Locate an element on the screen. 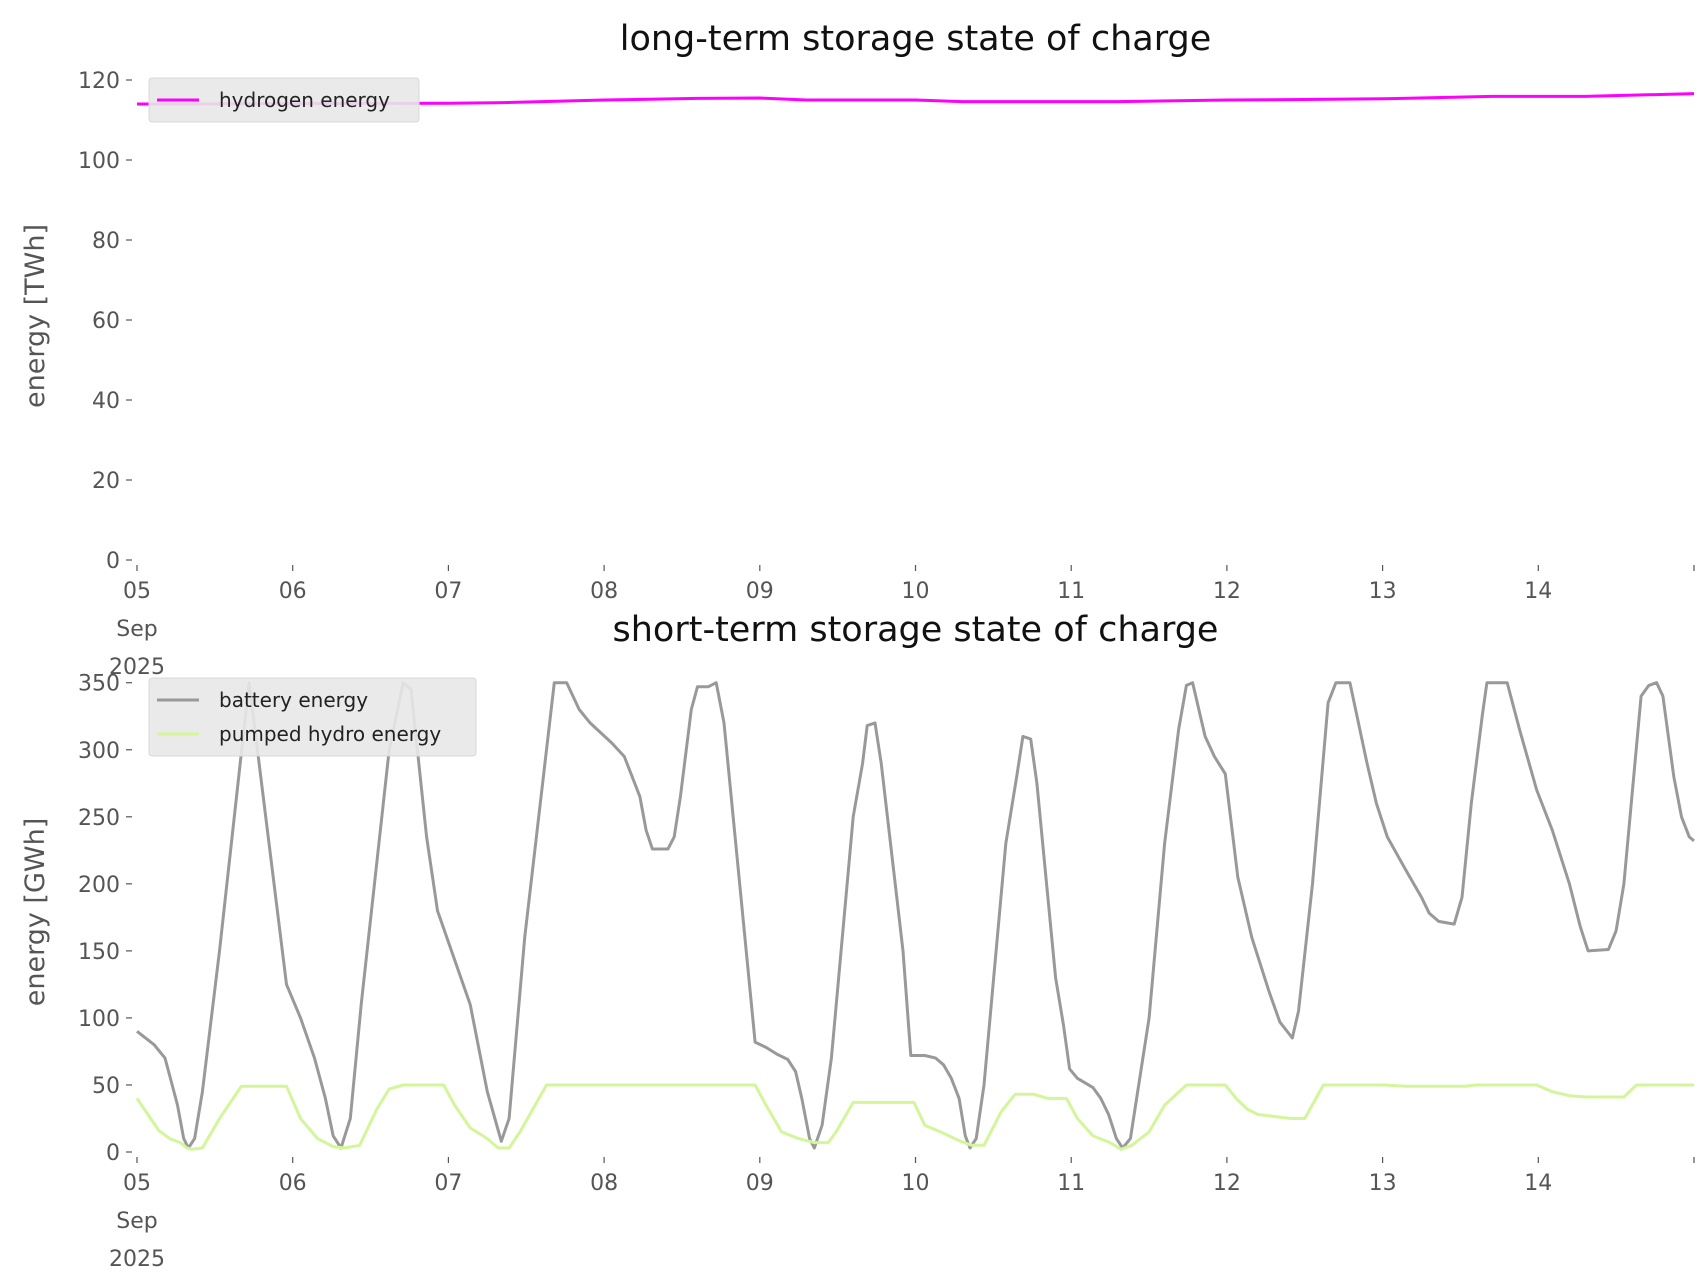  series-line-pumped-hydro-energy is located at coordinates (914, 1117).